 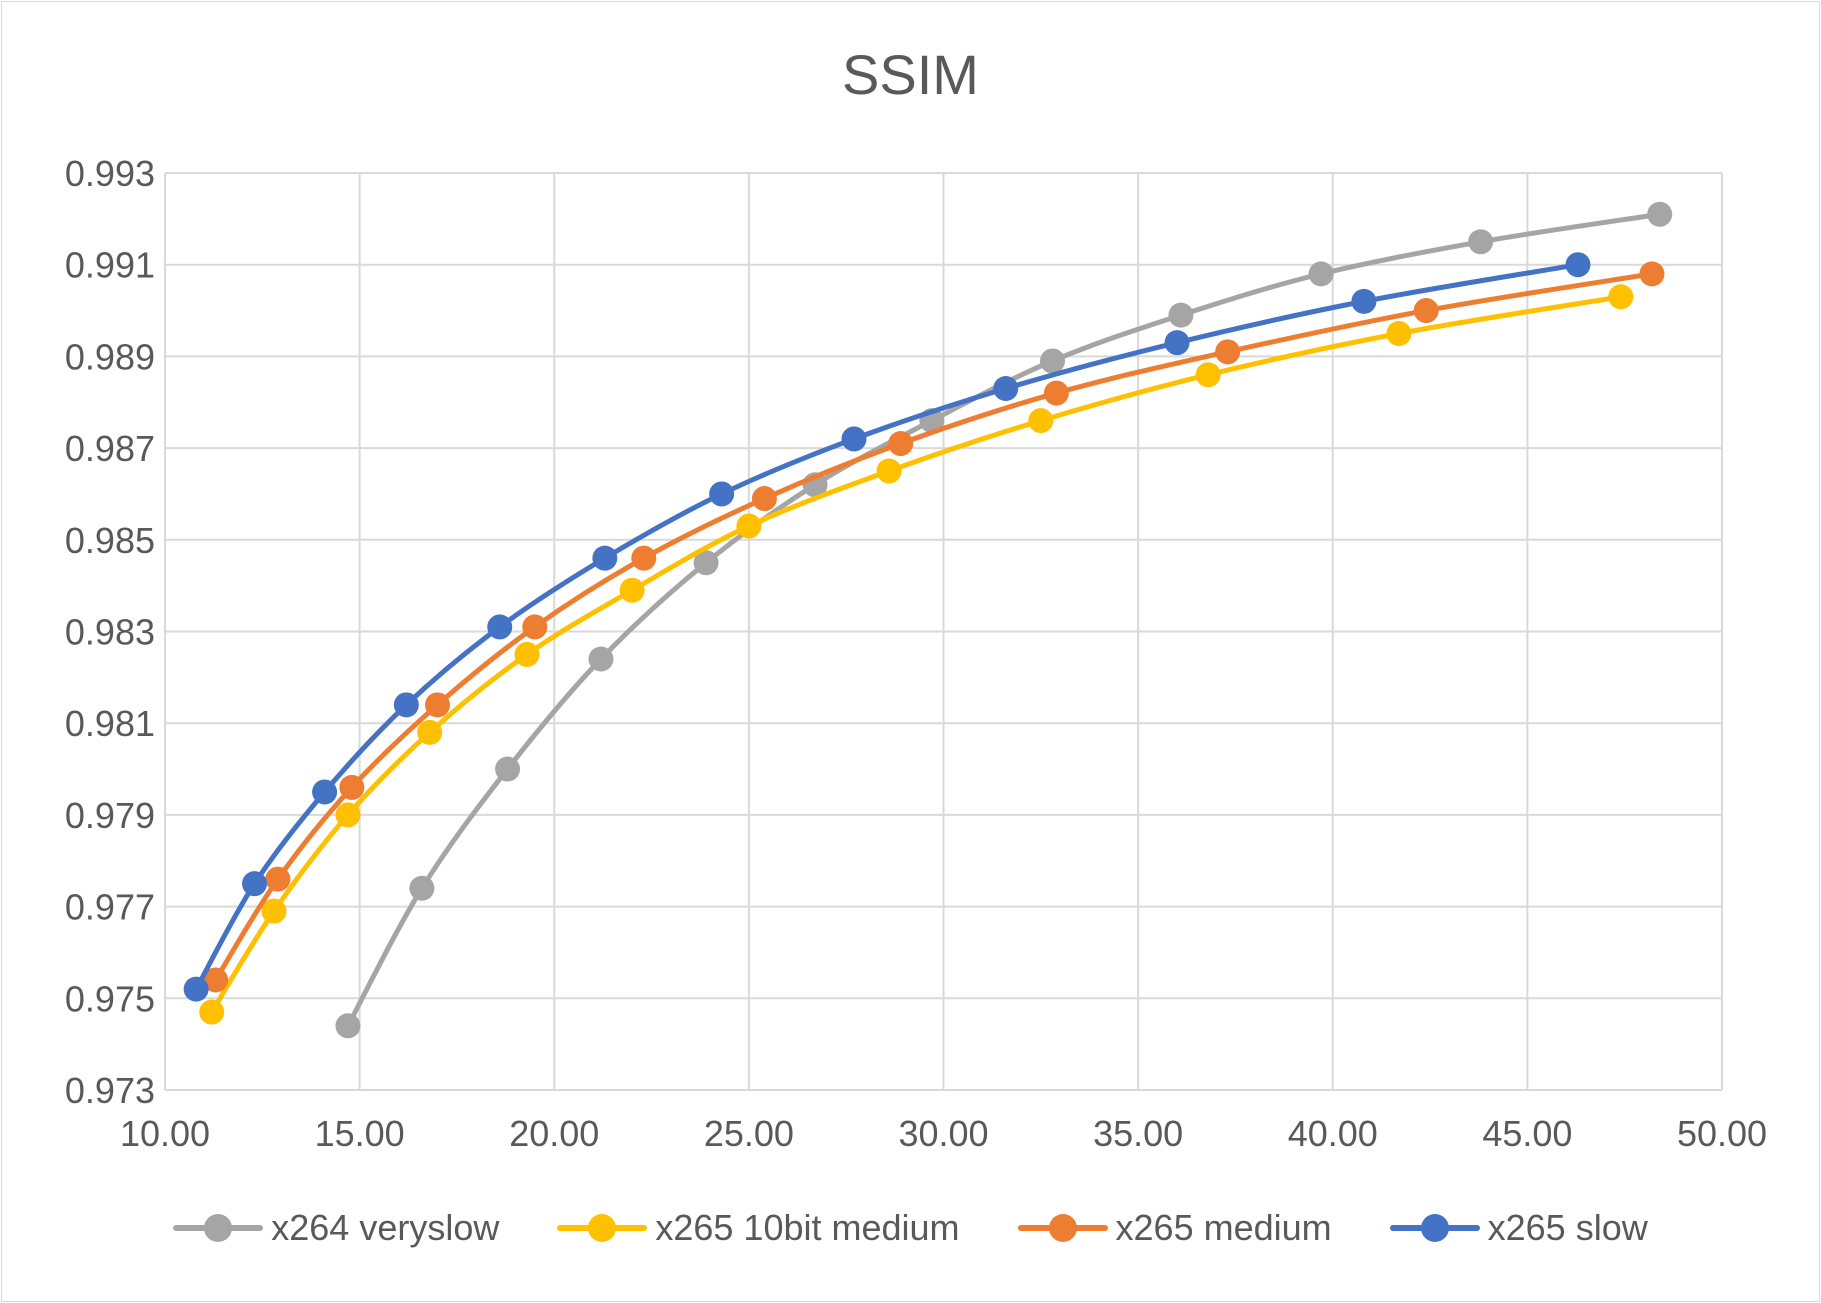 What do you see at coordinates (1567, 1227) in the screenshot?
I see `legend-label: x265 slow` at bounding box center [1567, 1227].